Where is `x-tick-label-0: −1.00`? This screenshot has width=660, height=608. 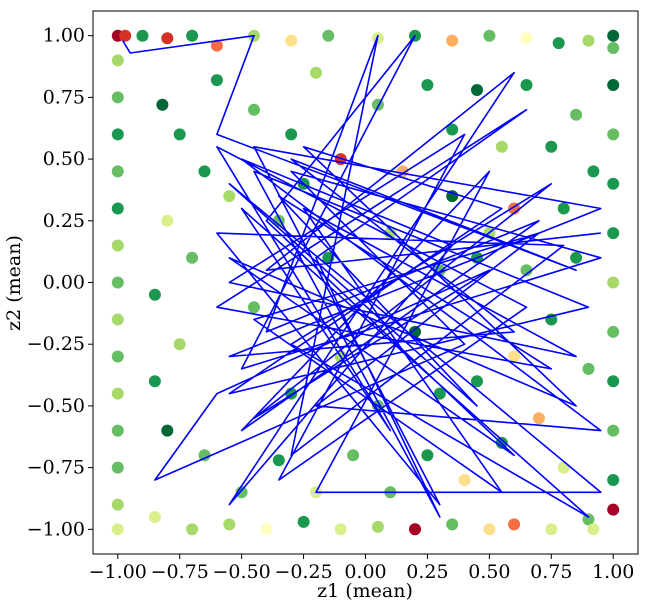 x-tick-label-0: −1.00 is located at coordinates (118, 572).